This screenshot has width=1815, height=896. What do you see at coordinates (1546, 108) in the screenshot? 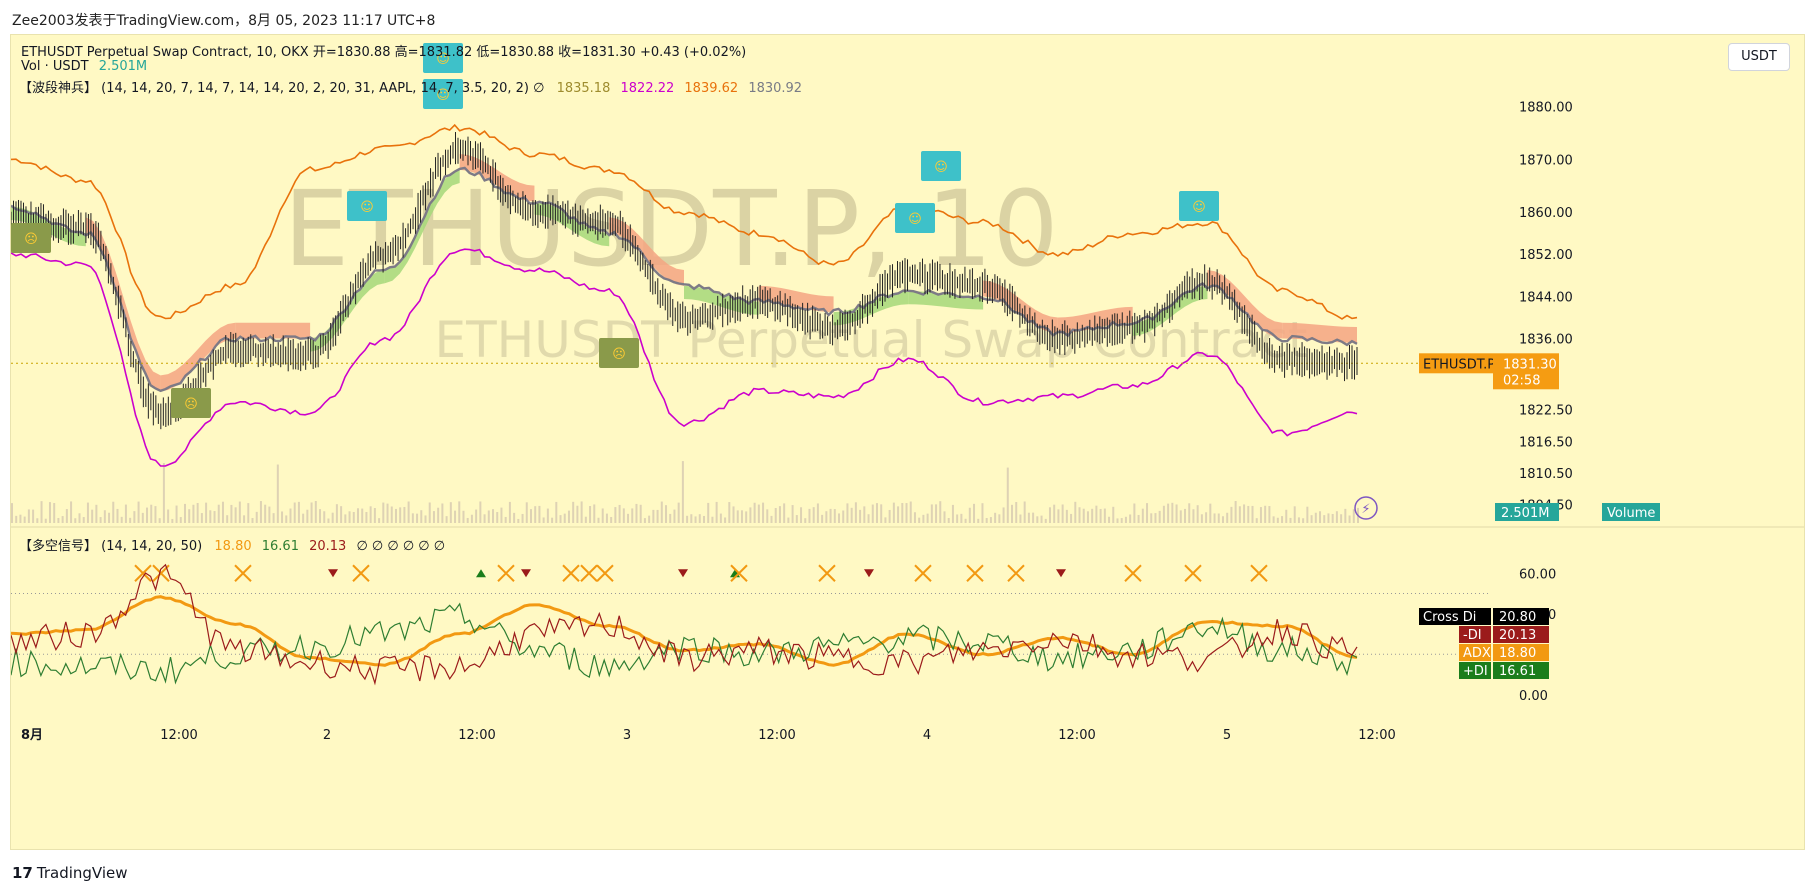
I see `price-tick-0: 1880.00` at bounding box center [1546, 108].